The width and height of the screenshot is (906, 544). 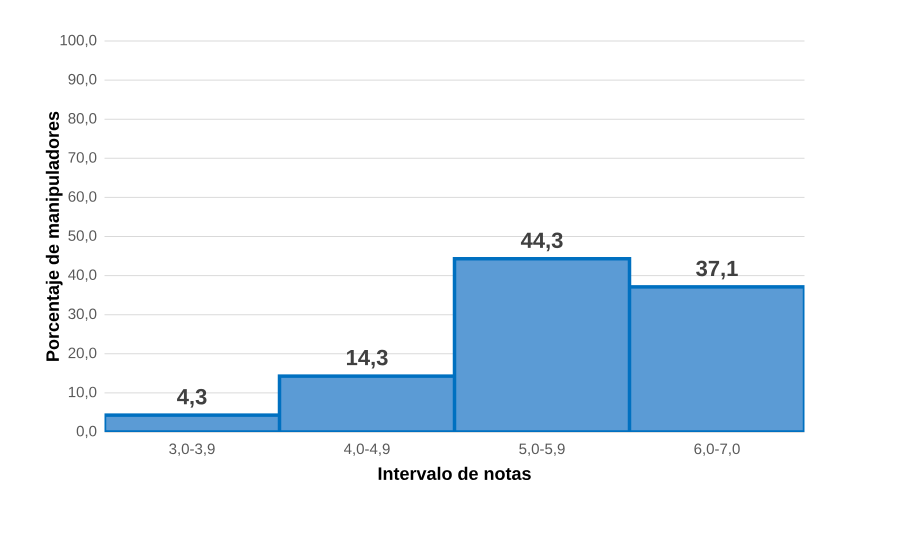 I want to click on x-tick-label: 6,0-7,0, so click(x=717, y=450).